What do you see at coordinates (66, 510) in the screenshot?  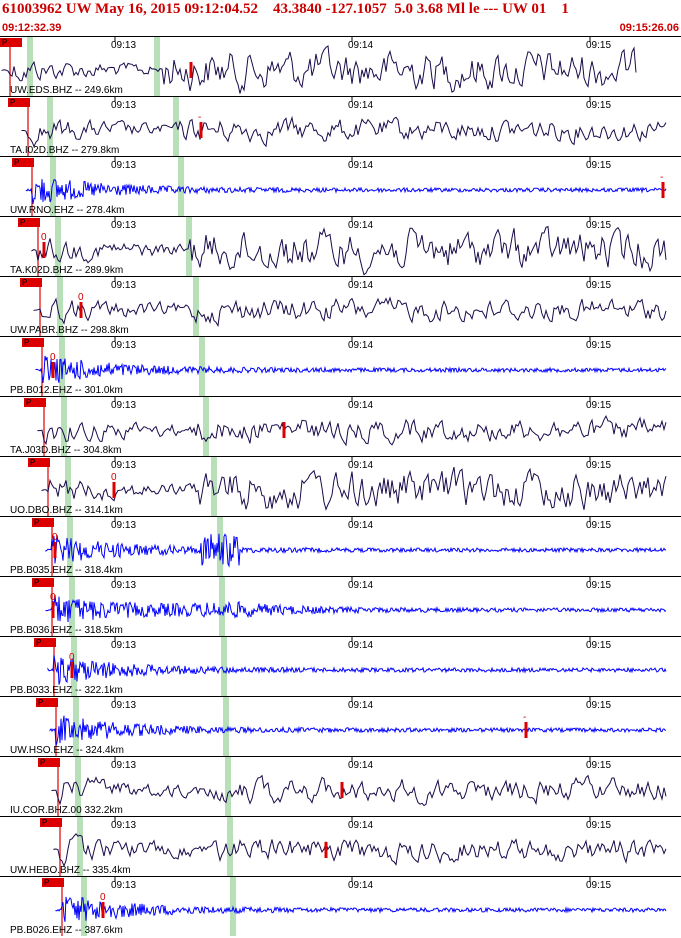 I see `station-label: UO.DBO.BHZ -- 314.1km` at bounding box center [66, 510].